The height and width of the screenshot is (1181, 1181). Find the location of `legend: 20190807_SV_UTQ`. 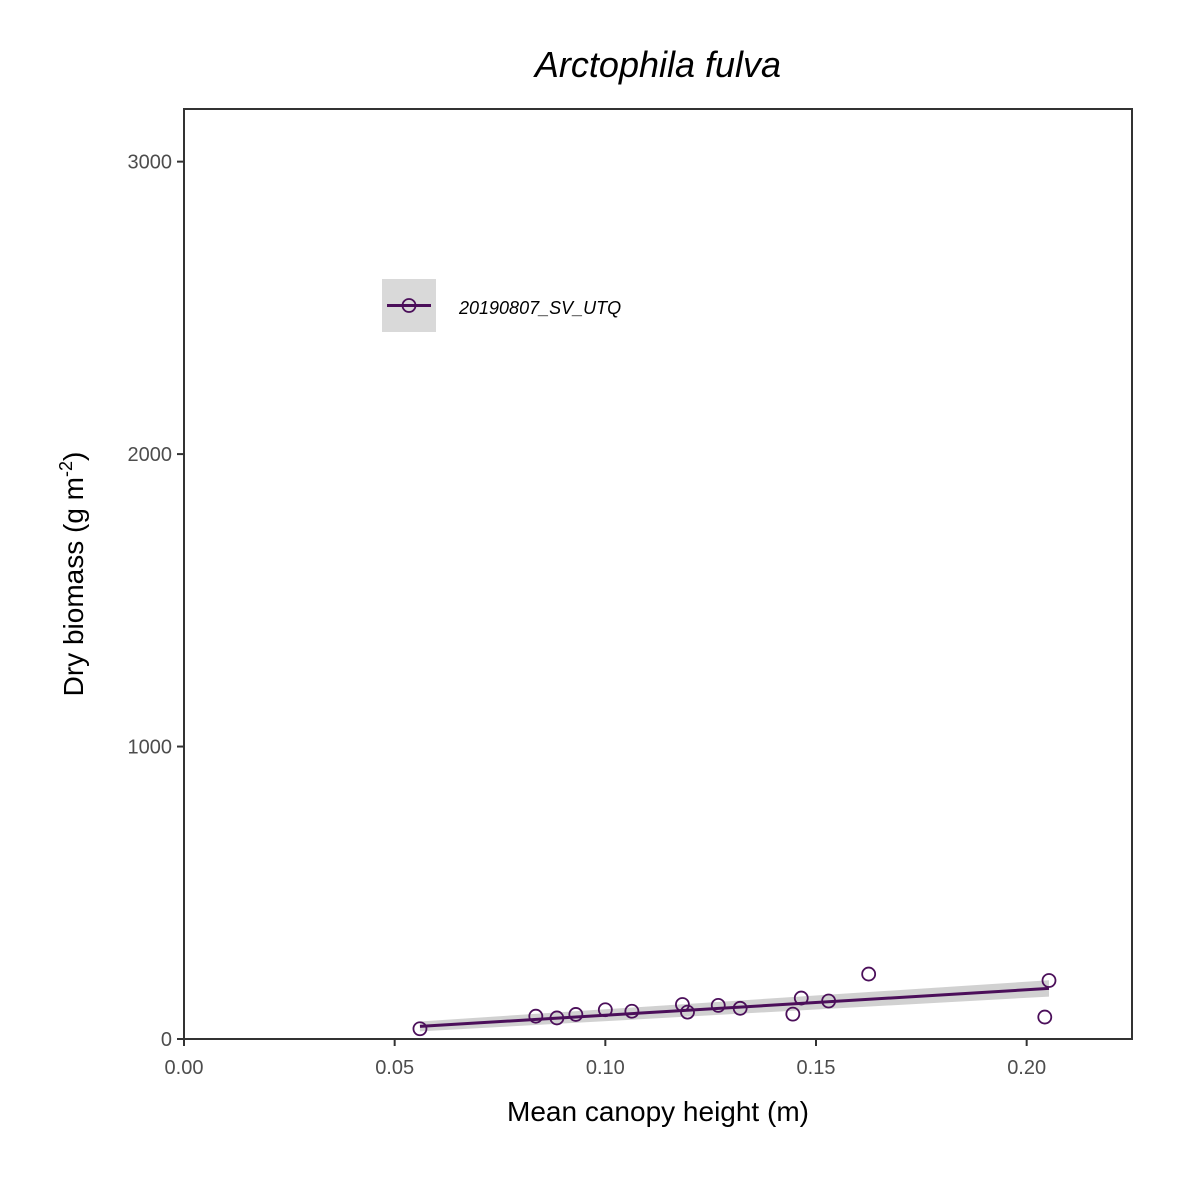

legend: 20190807_SV_UTQ is located at coordinates (501, 305).